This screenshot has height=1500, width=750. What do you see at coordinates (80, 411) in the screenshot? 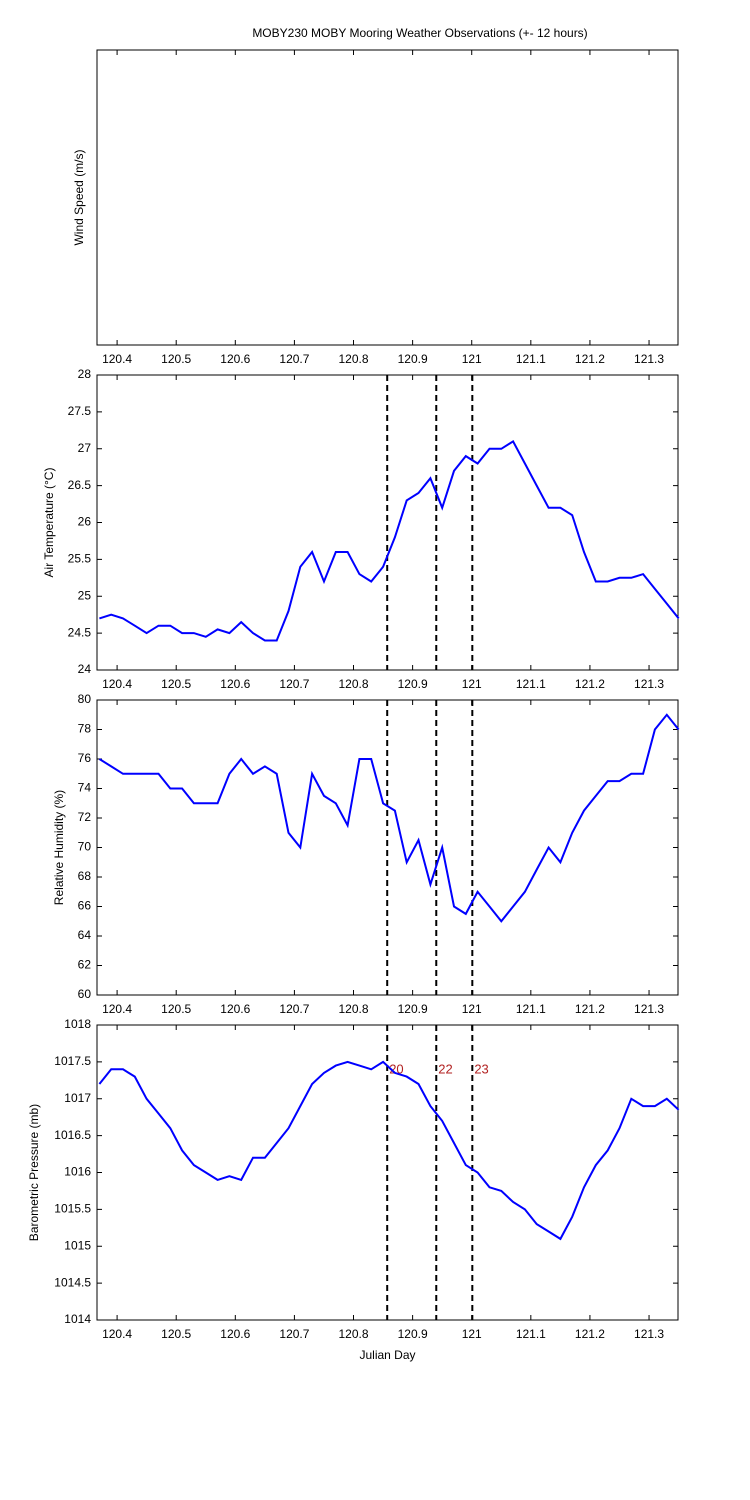
I see `y-tick-label: 27.5` at bounding box center [80, 411].